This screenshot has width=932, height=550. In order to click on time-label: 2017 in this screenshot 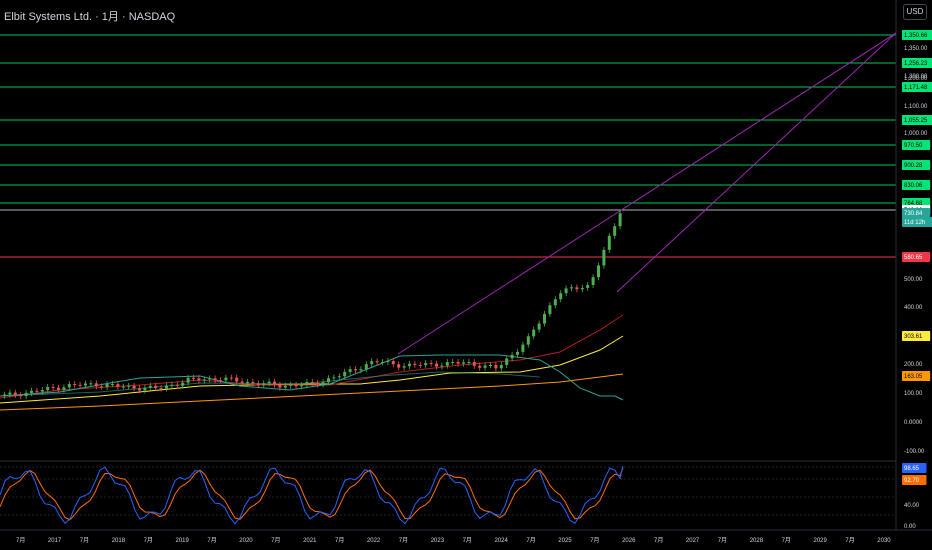, I will do `click(55, 541)`.